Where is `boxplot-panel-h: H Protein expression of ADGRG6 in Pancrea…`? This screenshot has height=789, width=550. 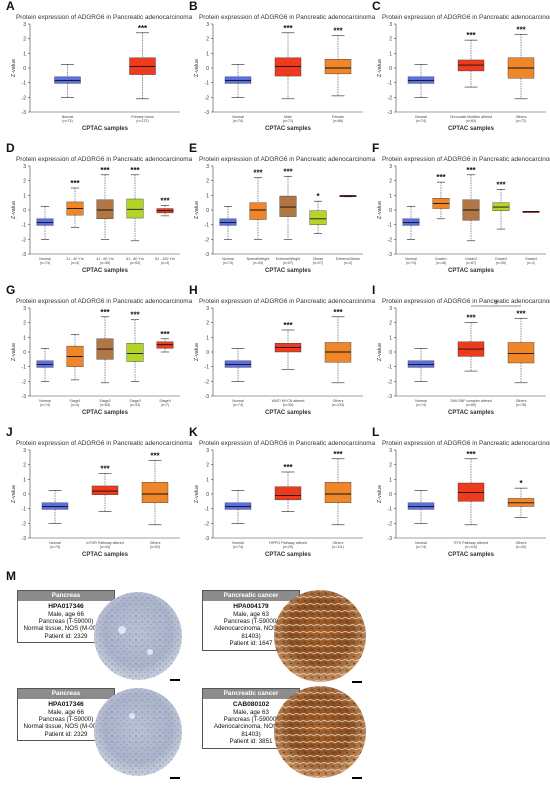
boxplot-panel-h: H Protein expression of ADGRG6 in Pancrea… is located at coordinates (282, 351).